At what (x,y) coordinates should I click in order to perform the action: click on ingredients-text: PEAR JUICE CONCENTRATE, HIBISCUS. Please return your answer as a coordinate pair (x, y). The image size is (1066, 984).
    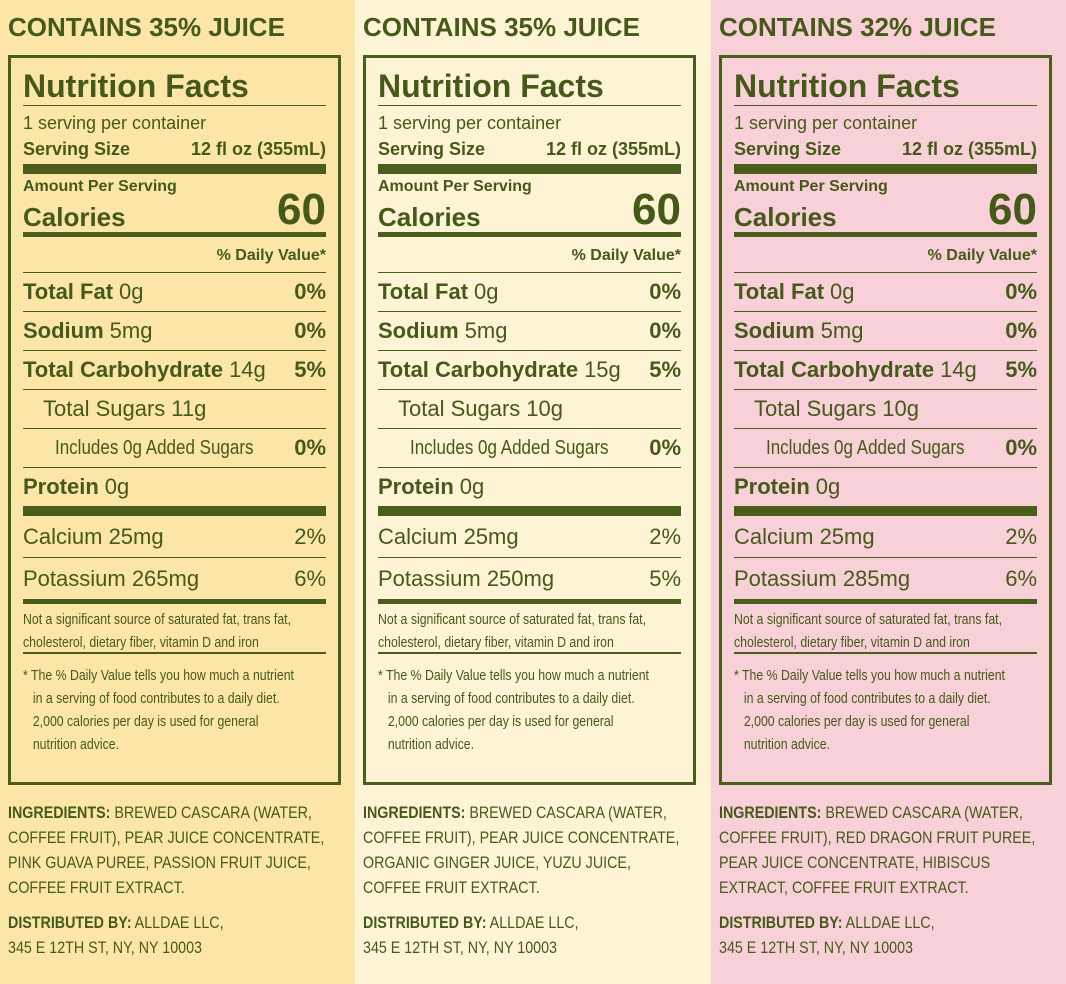
    Looking at the image, I should click on (855, 862).